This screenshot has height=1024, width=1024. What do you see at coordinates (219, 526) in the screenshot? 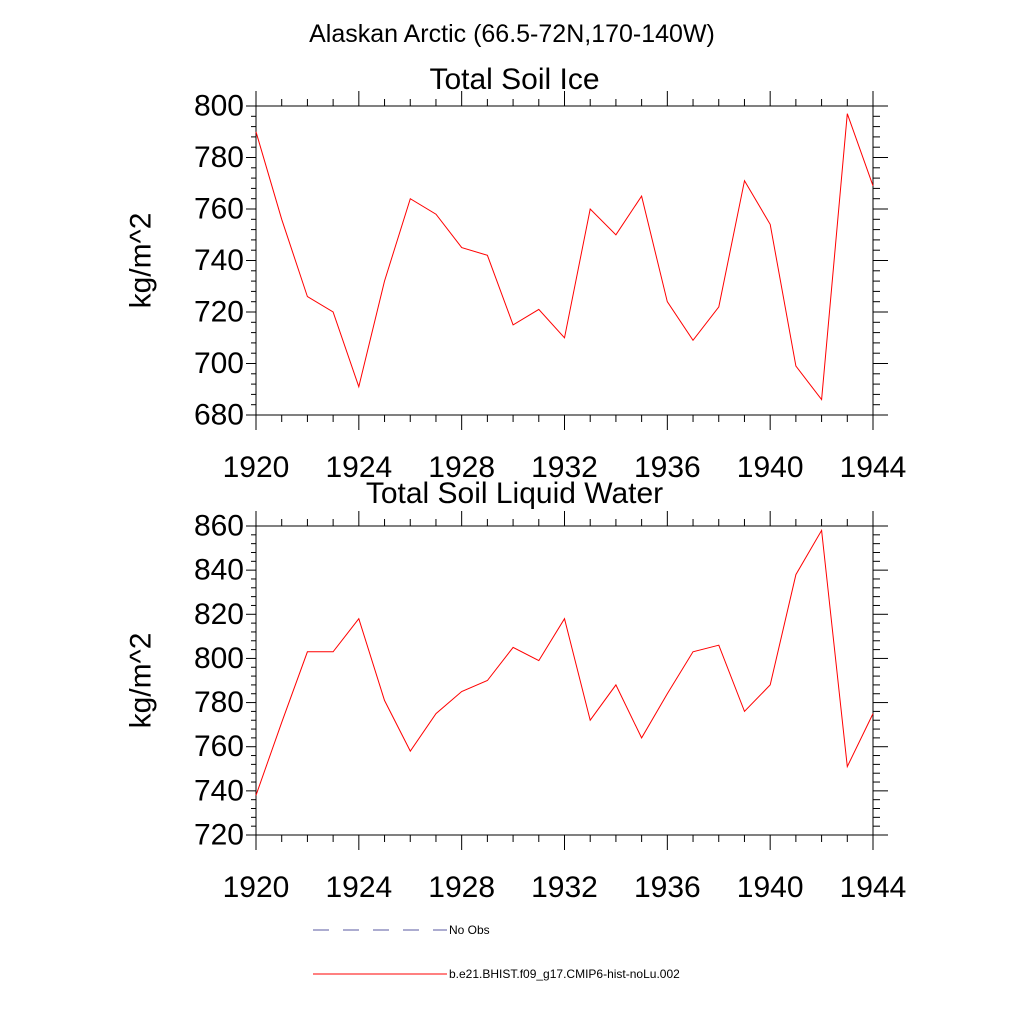
I see `y-tick-label: 860` at bounding box center [219, 526].